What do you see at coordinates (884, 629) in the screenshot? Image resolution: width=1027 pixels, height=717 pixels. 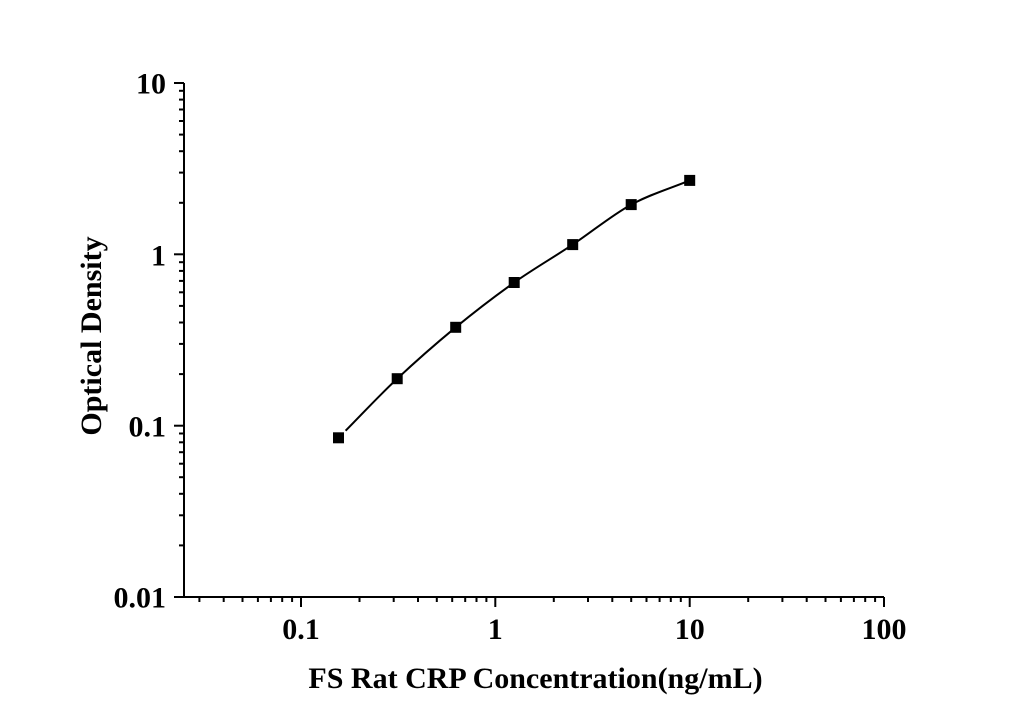 I see `svg-text: 100` at bounding box center [884, 629].